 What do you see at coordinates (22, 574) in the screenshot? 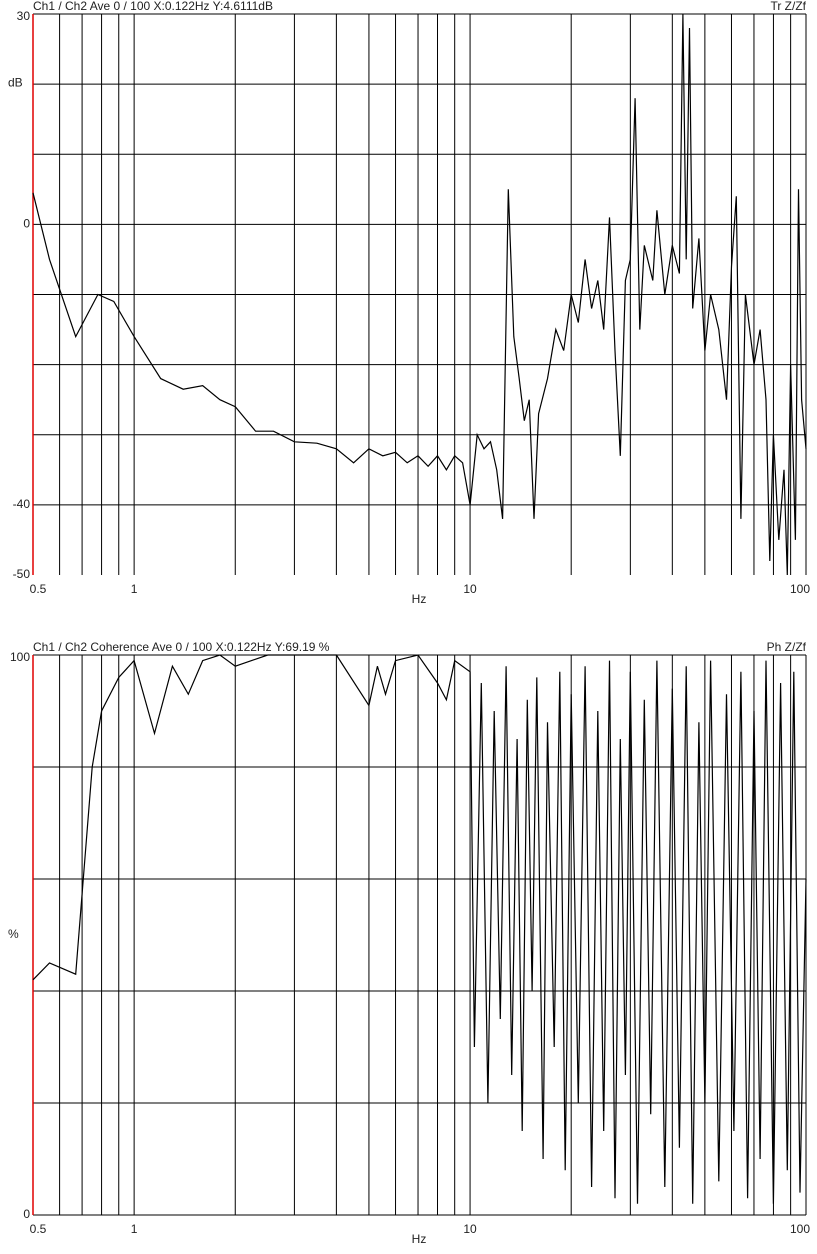
I see `y-tick-label: -50` at bounding box center [22, 574].